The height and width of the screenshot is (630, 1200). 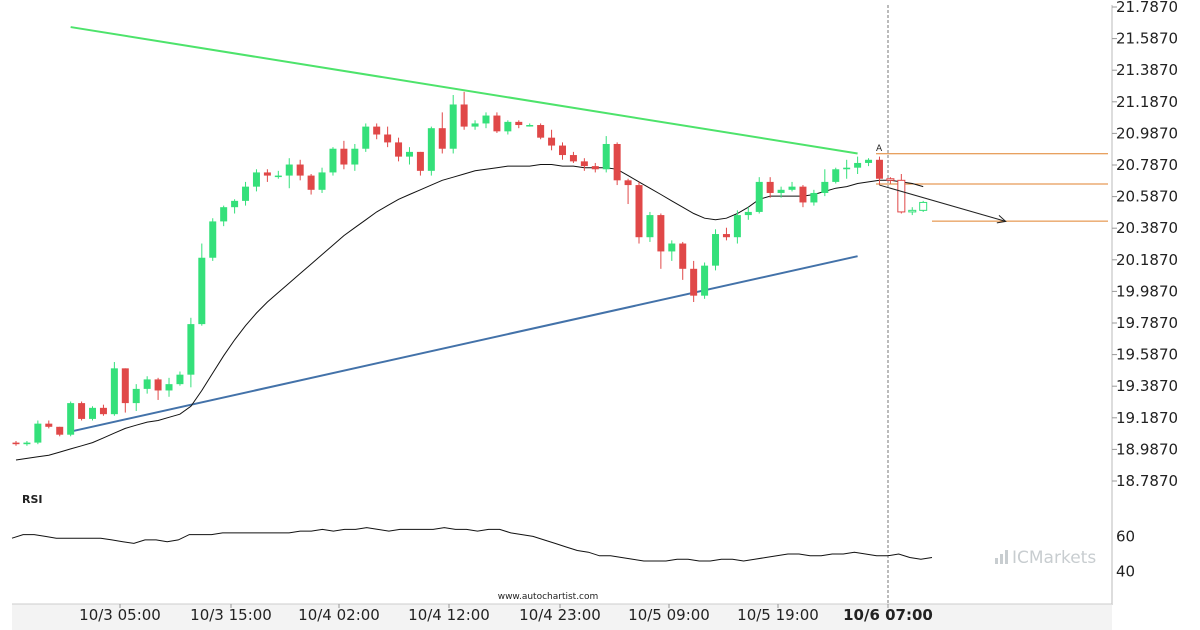 What do you see at coordinates (669, 615) in the screenshot?
I see `time-tick-label: 10/5 09:00` at bounding box center [669, 615].